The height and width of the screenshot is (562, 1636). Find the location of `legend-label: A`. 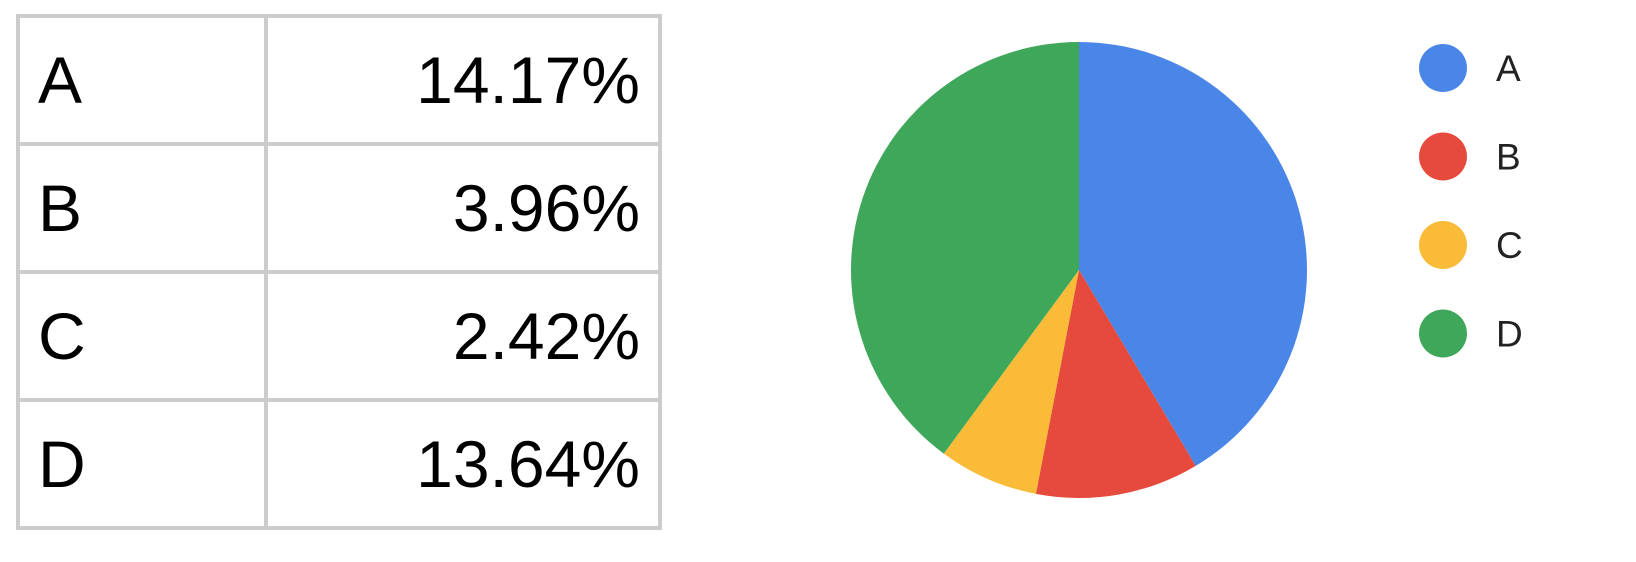

legend-label: A is located at coordinates (1508, 68).